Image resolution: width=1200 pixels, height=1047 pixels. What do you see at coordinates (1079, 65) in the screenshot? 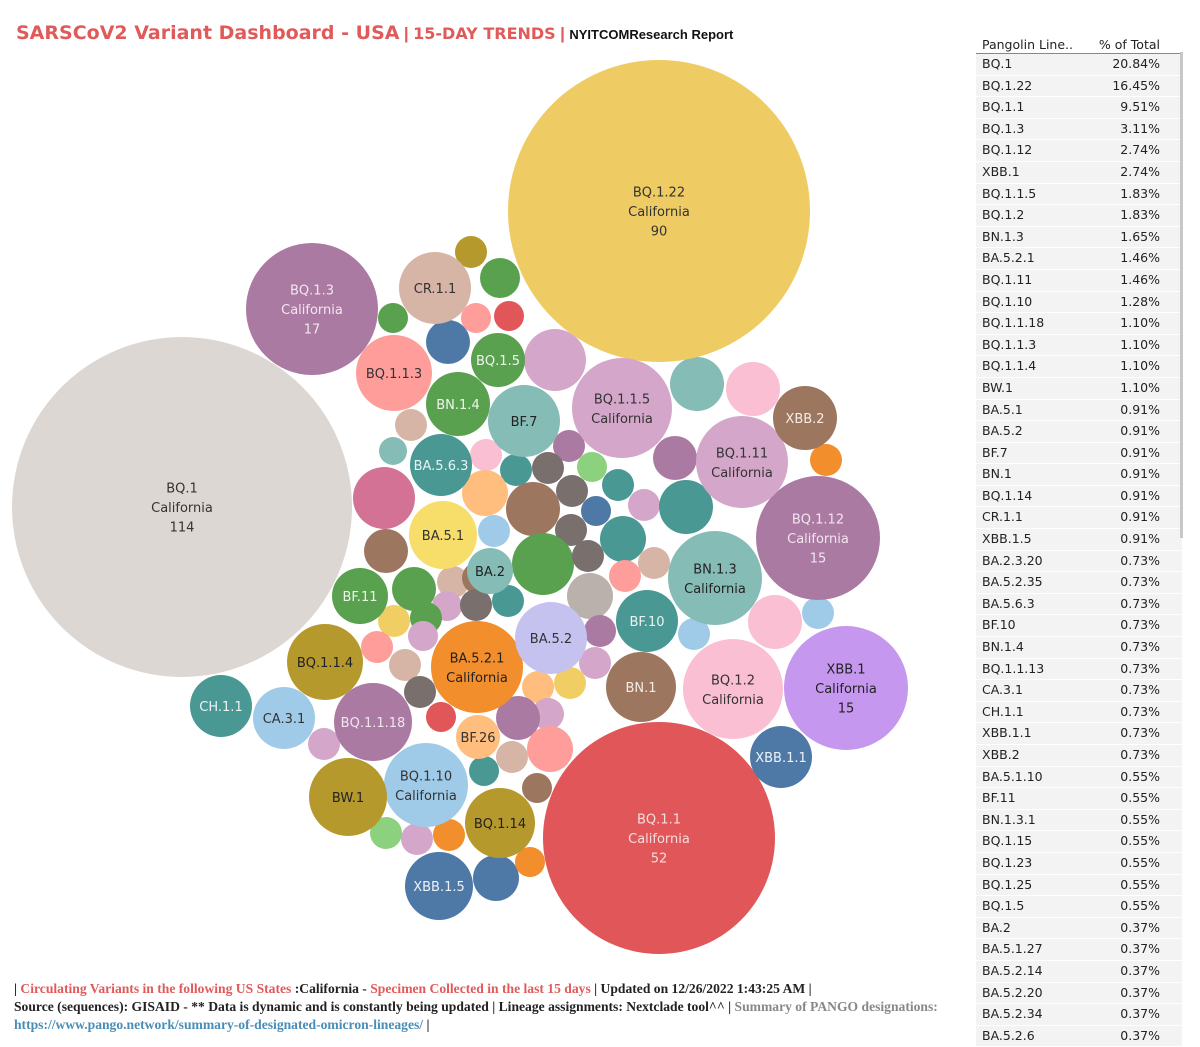
I see `table-row: BQ.1 20.84%` at bounding box center [1079, 65].